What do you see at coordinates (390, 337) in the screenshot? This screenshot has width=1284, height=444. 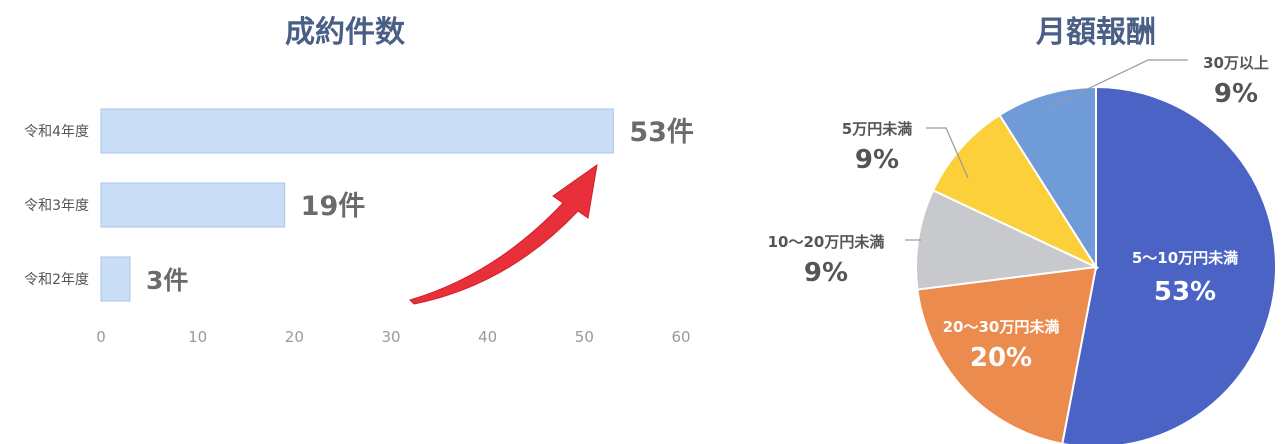 I see `x-tick-label: 30` at bounding box center [390, 337].